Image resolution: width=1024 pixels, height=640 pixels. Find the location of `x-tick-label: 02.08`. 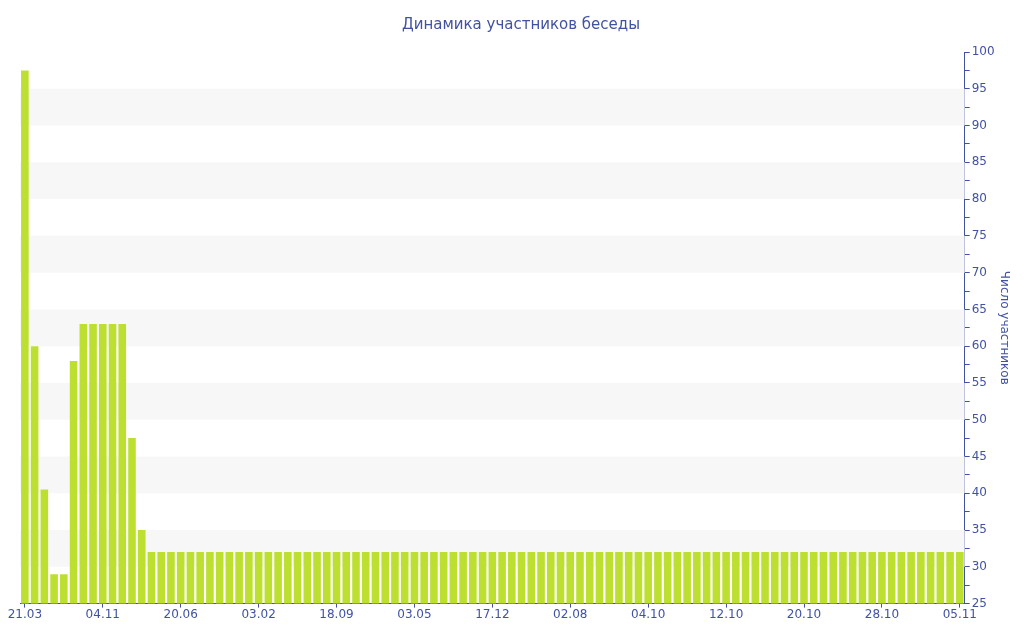

x-tick-label: 02.08 is located at coordinates (570, 613).